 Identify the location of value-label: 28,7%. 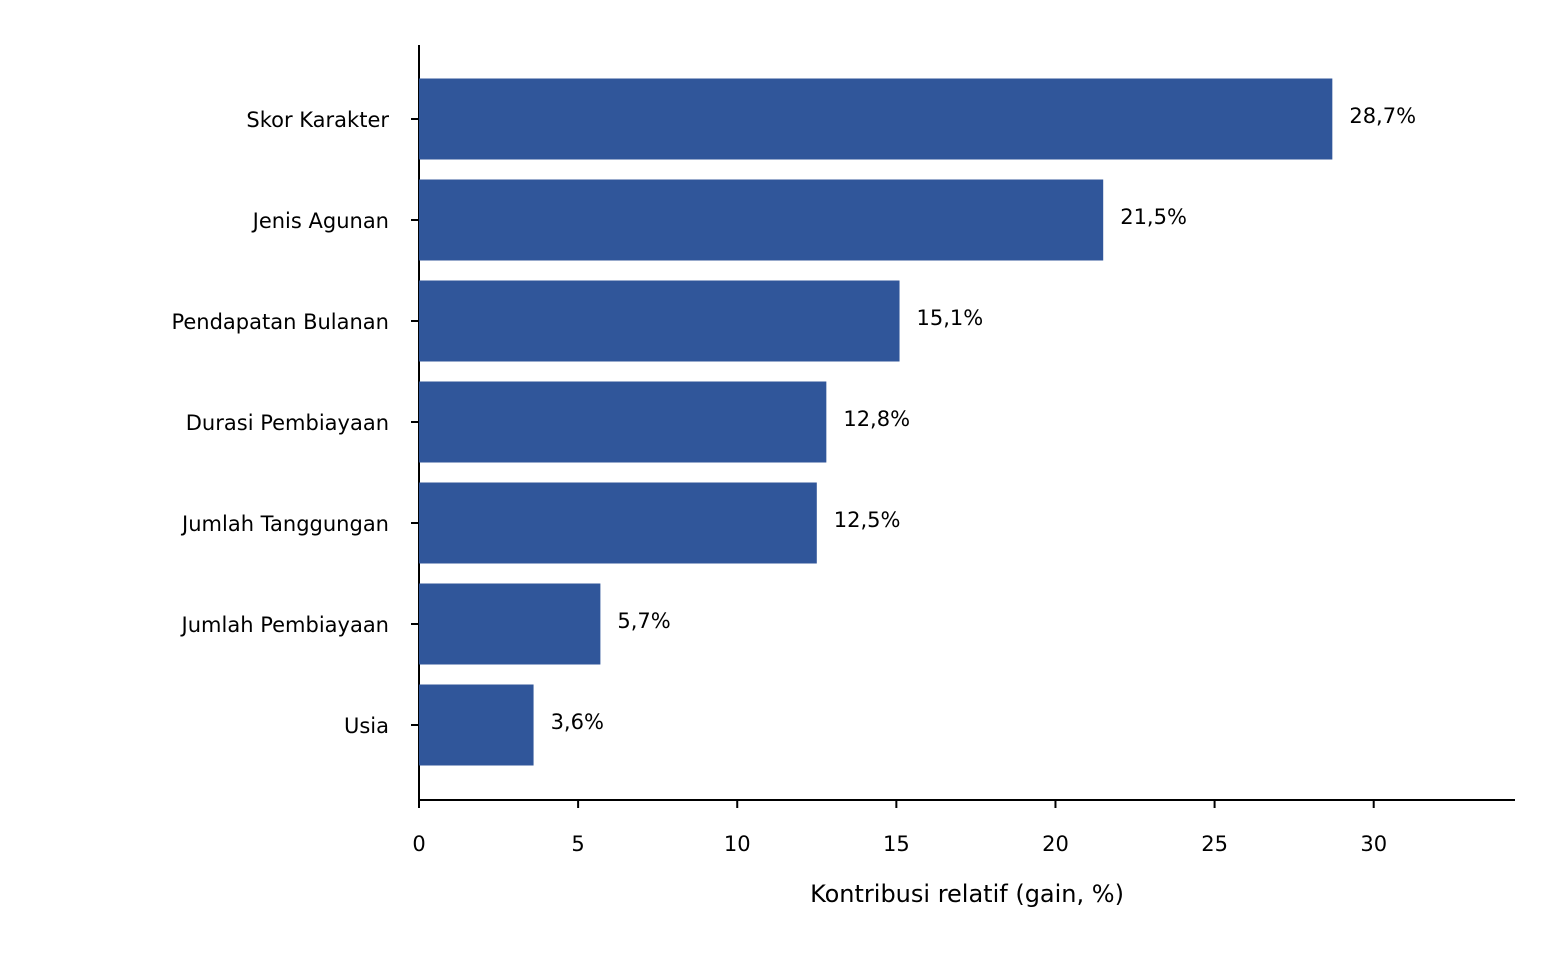
(1382, 116).